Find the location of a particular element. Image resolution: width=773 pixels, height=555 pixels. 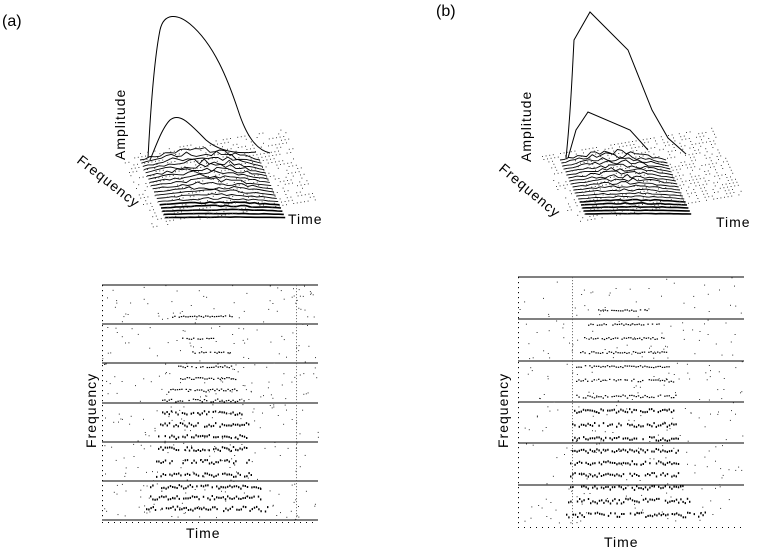

panel-a-surface-lines is located at coordinates (220, 122).